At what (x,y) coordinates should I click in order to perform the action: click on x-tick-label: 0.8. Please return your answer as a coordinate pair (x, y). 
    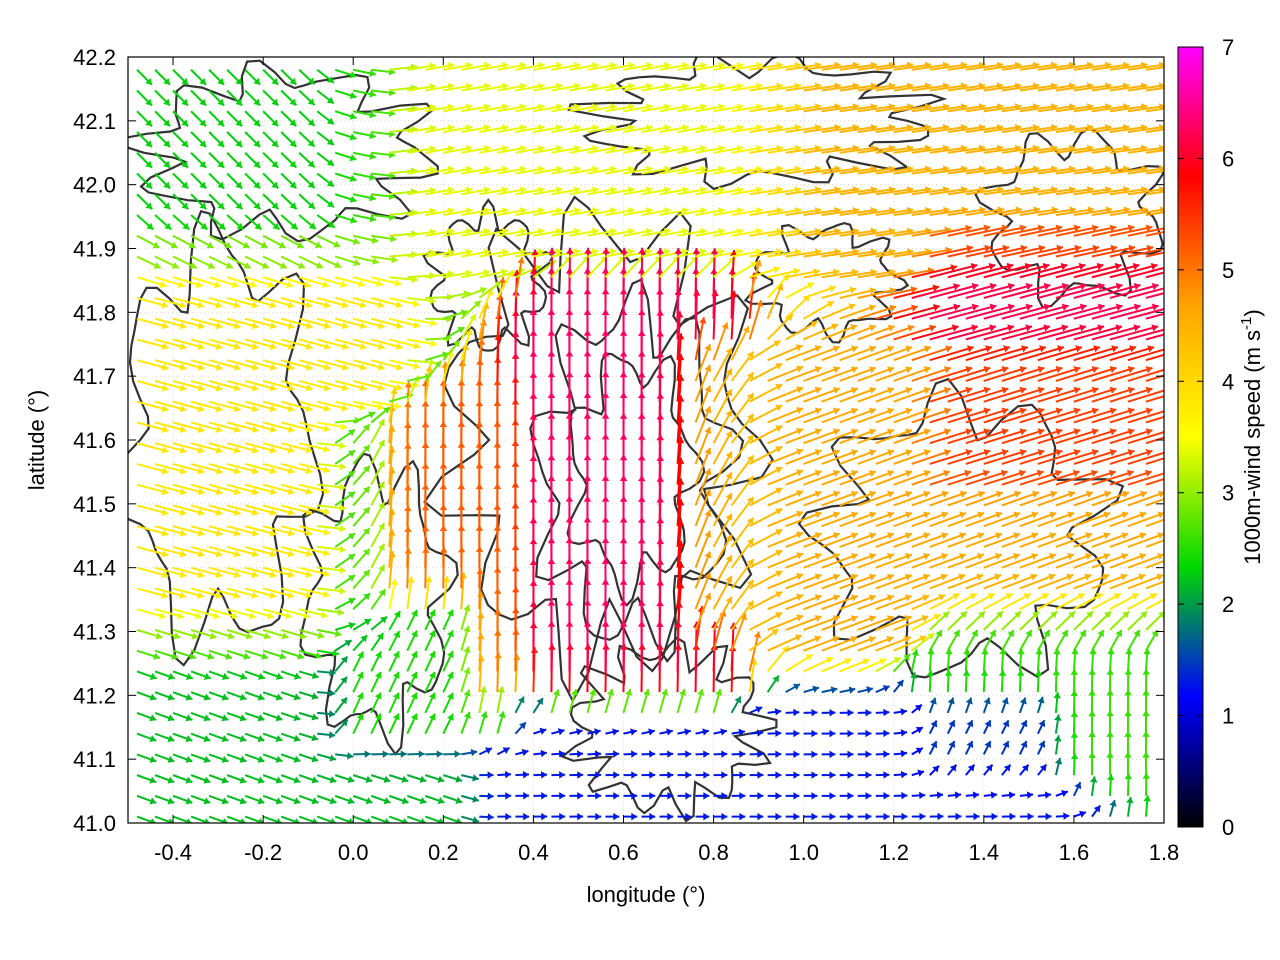
    Looking at the image, I should click on (713, 852).